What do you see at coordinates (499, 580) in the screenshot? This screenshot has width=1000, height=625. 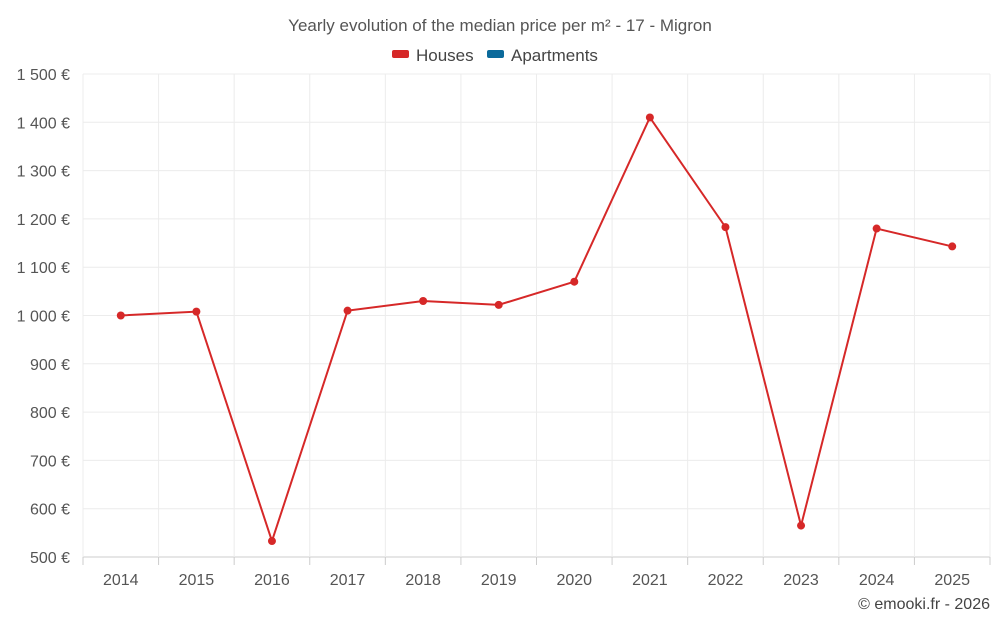 I see `x-tick-label: 2019` at bounding box center [499, 580].